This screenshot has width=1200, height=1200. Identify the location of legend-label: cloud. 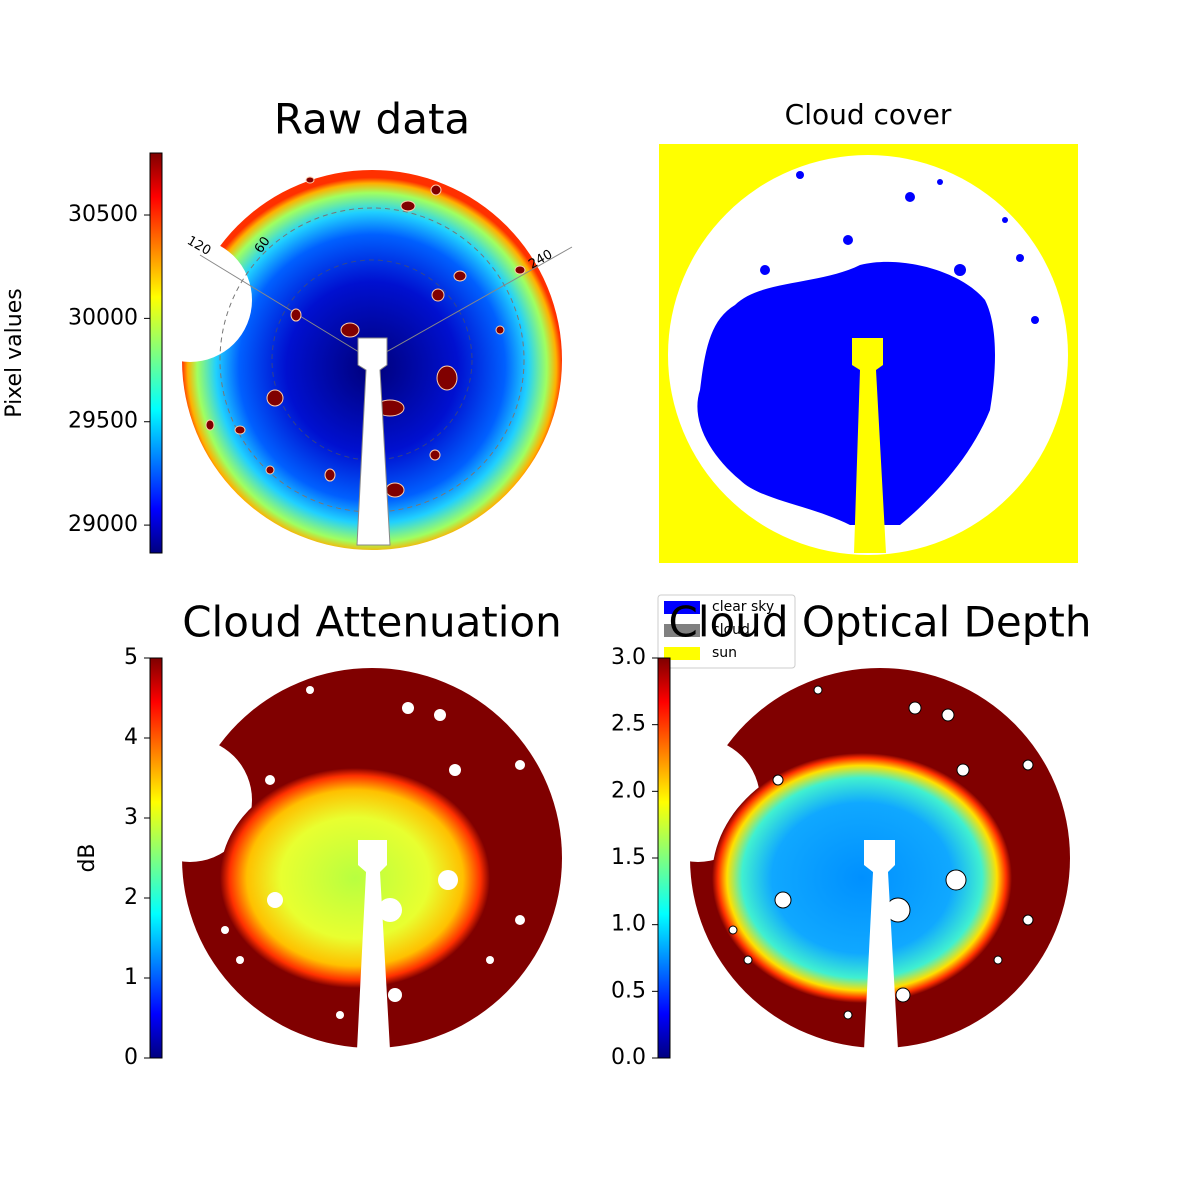
(731, 630).